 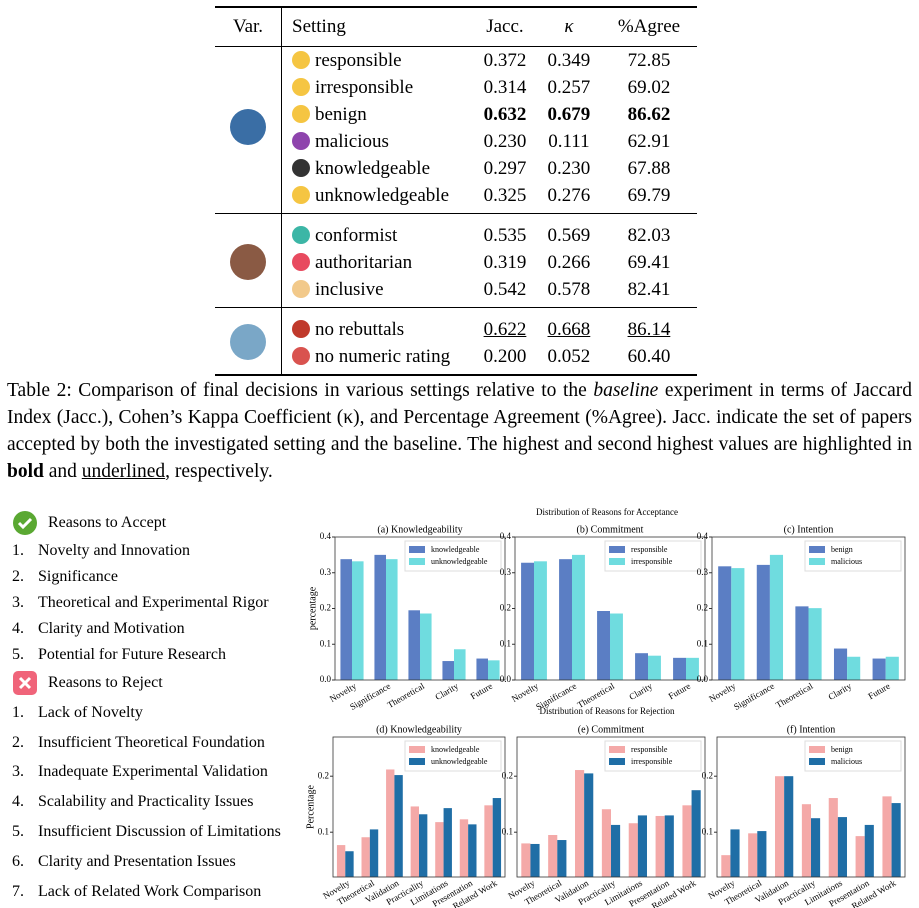 I want to click on value-cell: 0.297, so click(x=505, y=168).